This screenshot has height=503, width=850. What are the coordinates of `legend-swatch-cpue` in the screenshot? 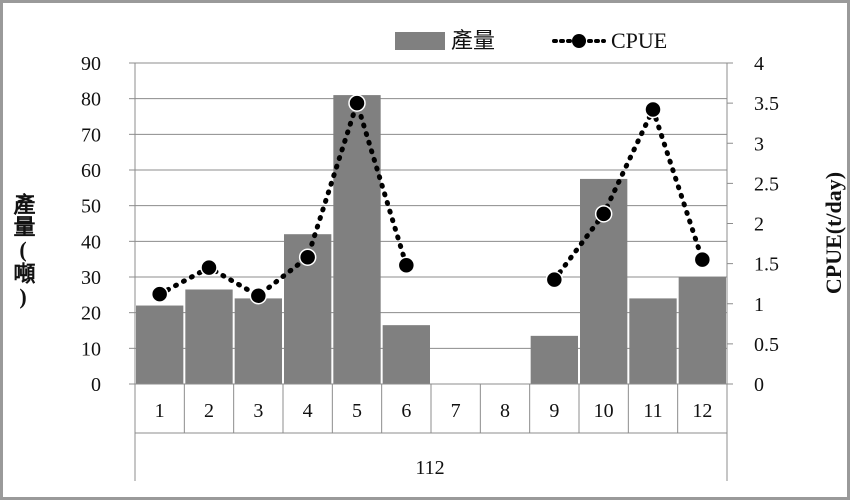 It's located at (579, 41).